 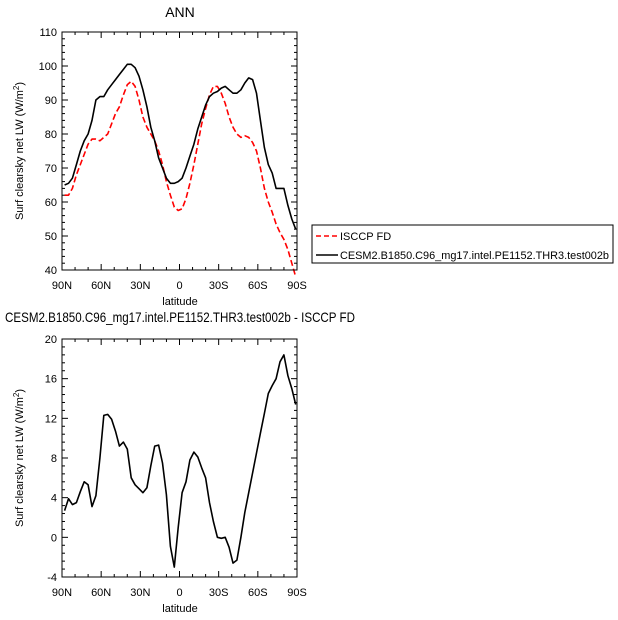 What do you see at coordinates (48, 152) in the screenshot?
I see `y-tick-labels: 40 50 60 70 80 90 100 110` at bounding box center [48, 152].